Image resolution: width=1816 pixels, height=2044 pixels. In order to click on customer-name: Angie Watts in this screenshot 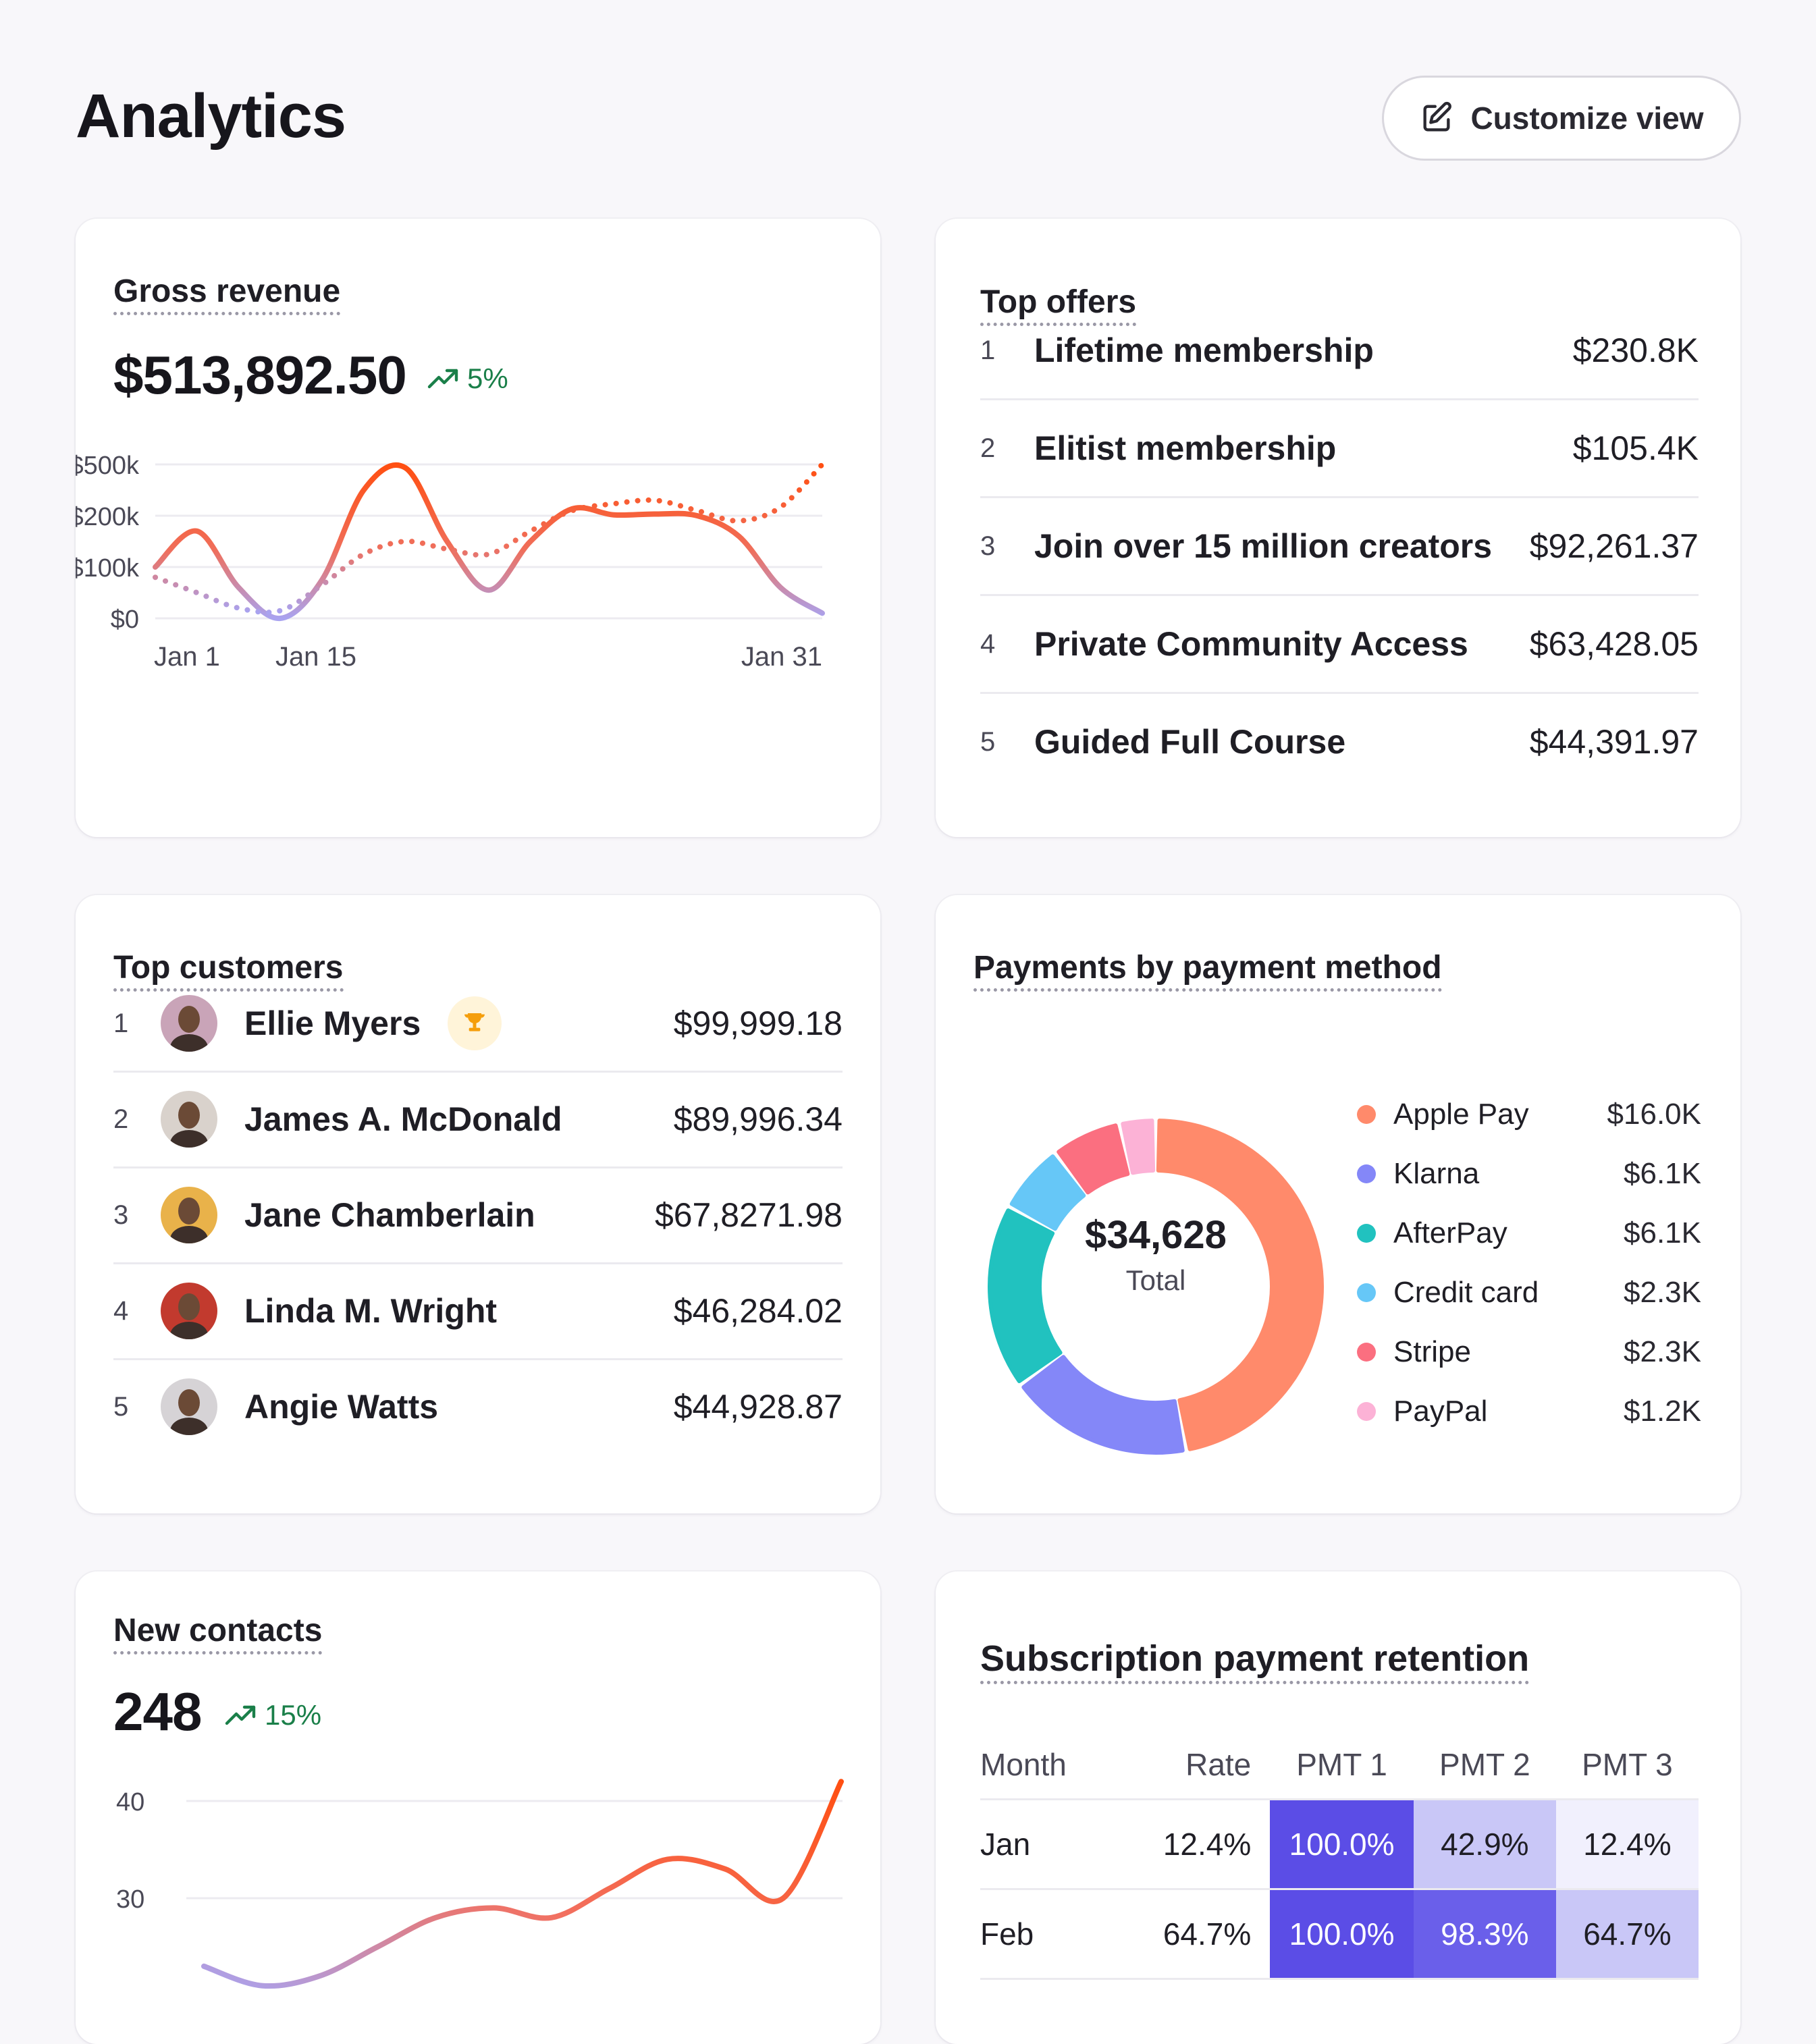, I will do `click(341, 1407)`.